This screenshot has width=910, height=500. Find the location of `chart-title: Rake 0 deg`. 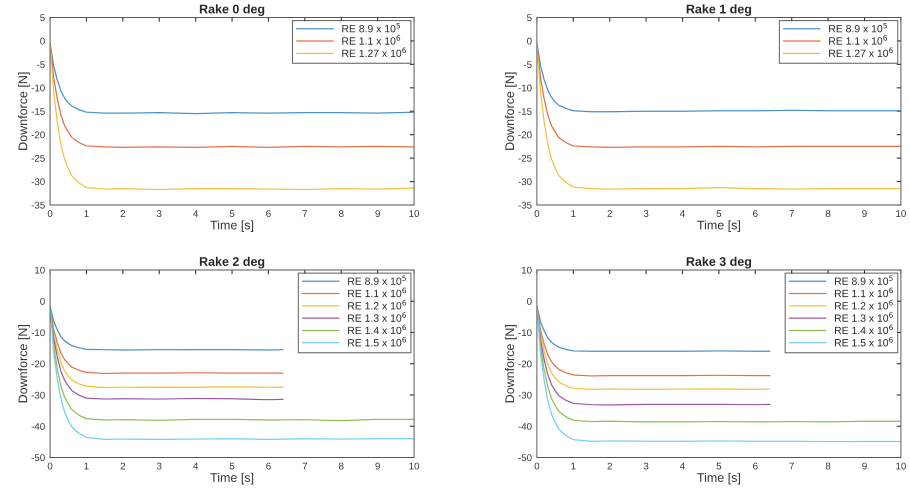

chart-title: Rake 0 deg is located at coordinates (232, 10).